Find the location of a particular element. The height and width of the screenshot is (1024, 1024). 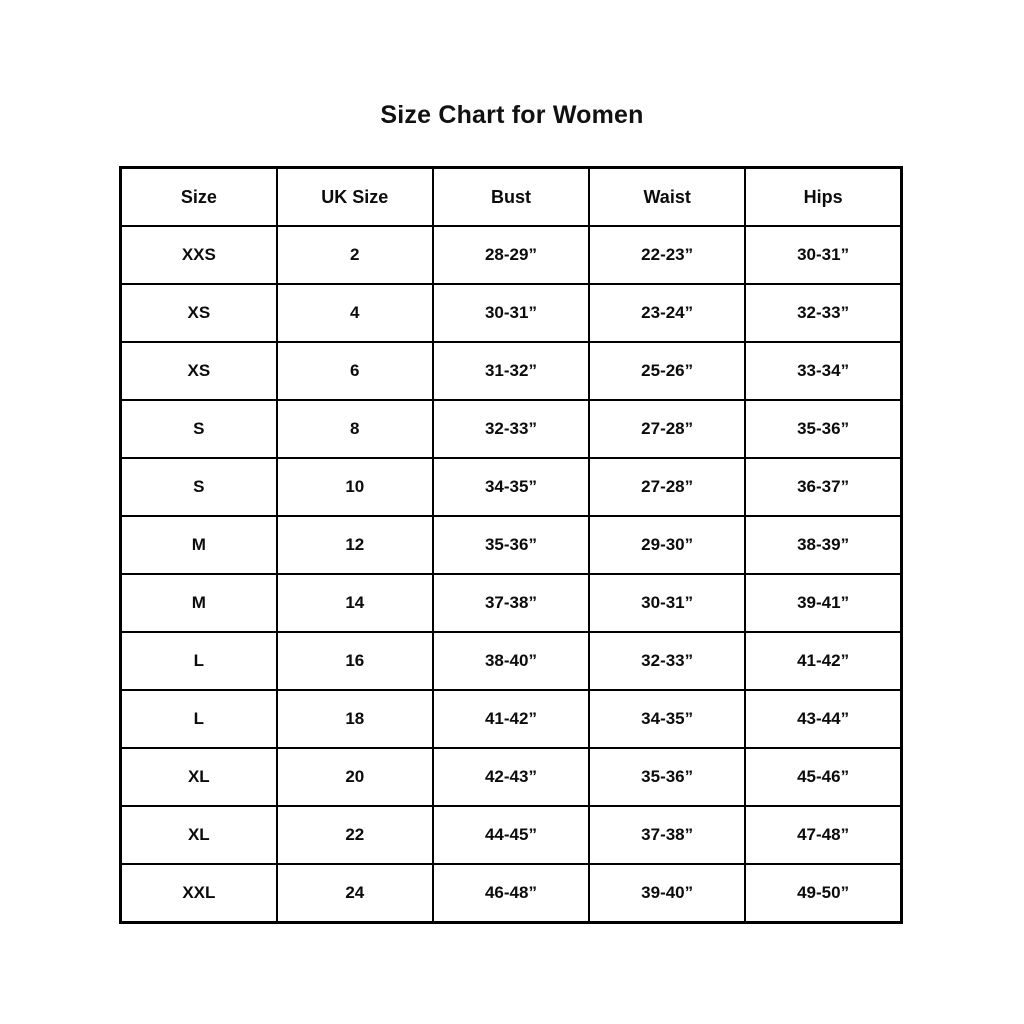

cell-bust: 35-36” is located at coordinates (511, 545).